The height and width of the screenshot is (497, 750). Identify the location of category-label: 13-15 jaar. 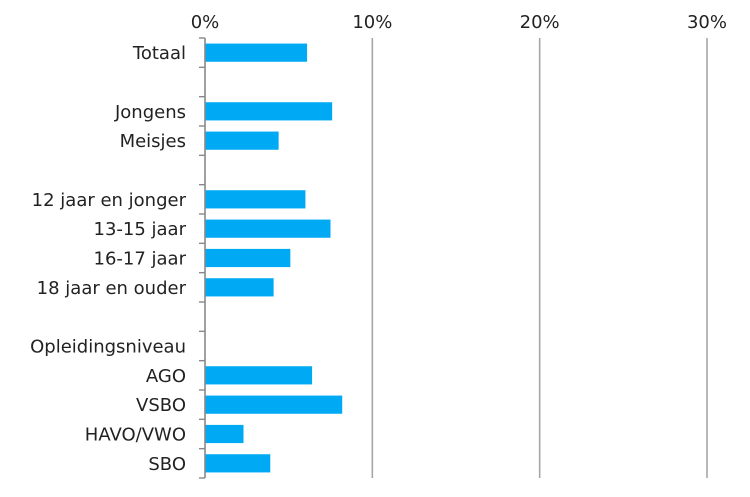
(140, 229).